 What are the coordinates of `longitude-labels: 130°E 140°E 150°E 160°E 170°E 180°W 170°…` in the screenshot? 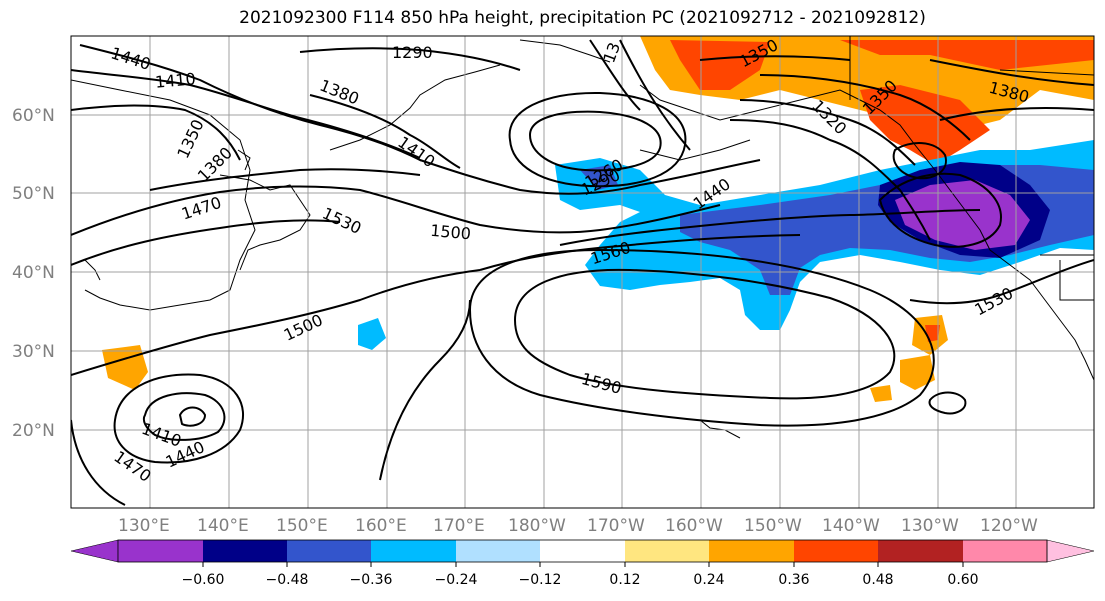 It's located at (578, 526).